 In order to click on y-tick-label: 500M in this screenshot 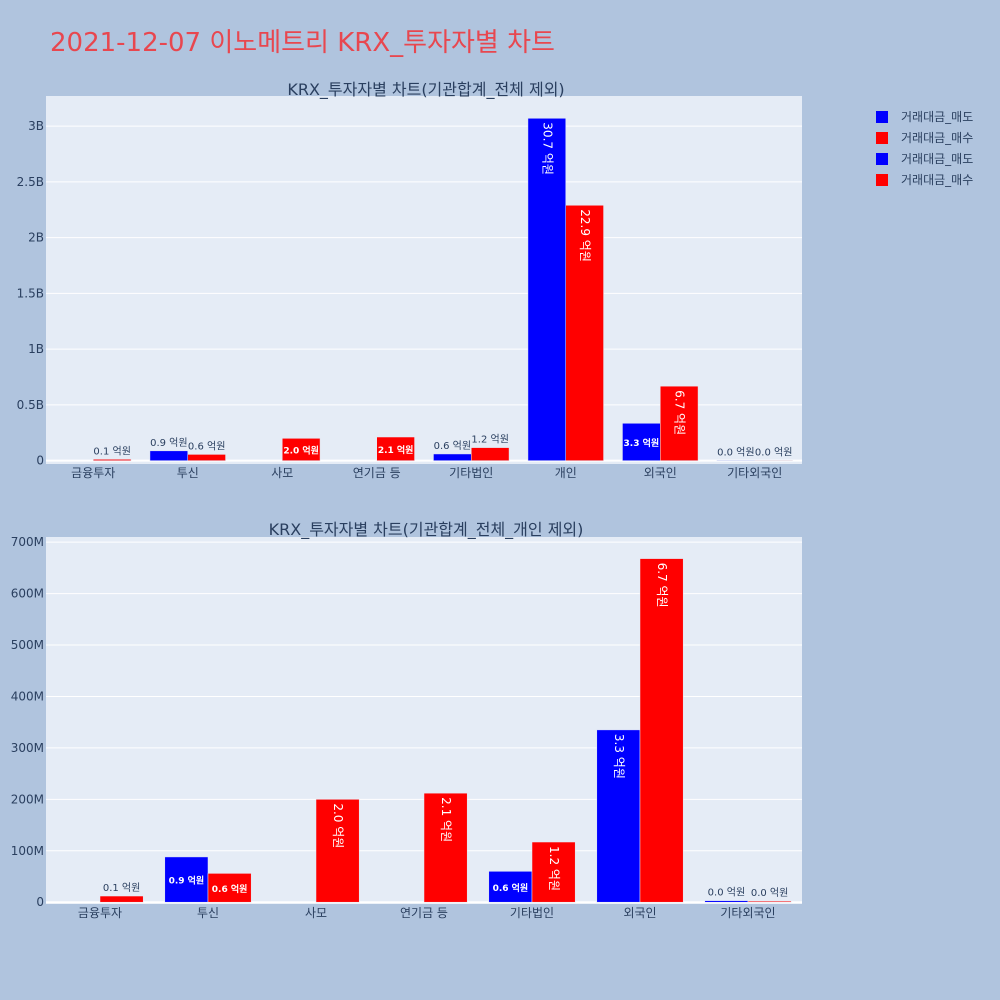, I will do `click(27, 645)`.